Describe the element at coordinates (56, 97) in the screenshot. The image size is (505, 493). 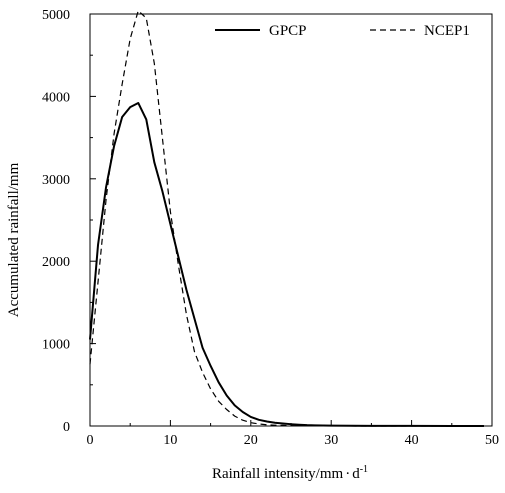
I see `y-tick-label: 4000` at that location.